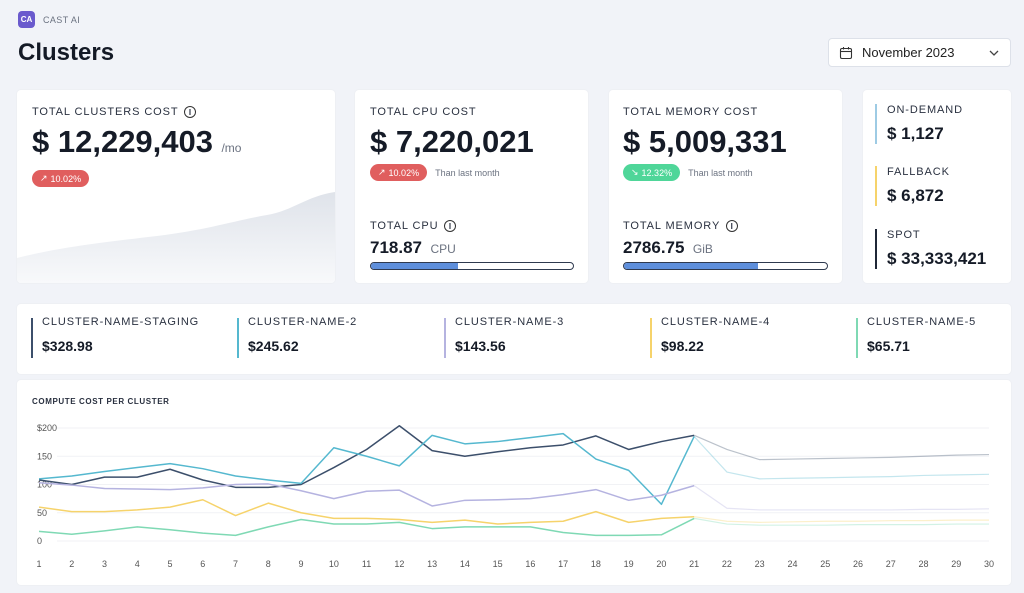 The height and width of the screenshot is (593, 1024). Describe the element at coordinates (301, 564) in the screenshot. I see `x-tick-label: 9` at that location.